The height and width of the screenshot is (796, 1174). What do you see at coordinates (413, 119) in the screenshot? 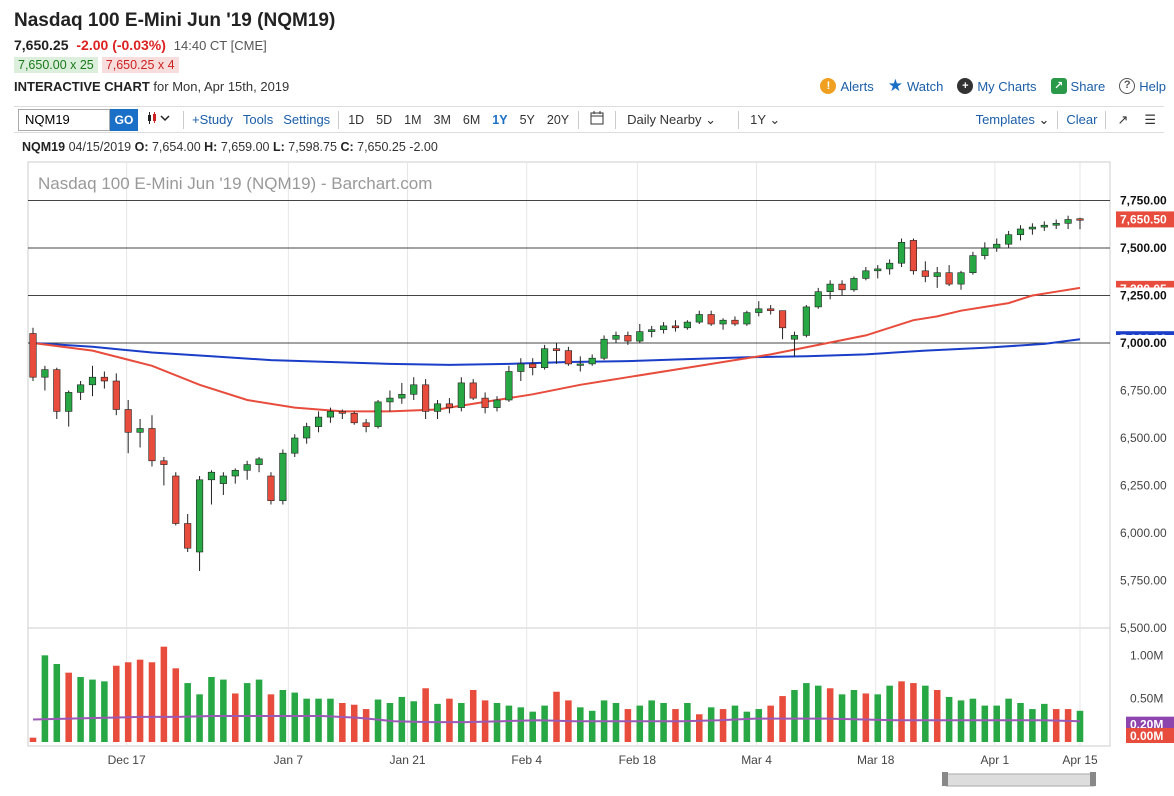
I see `period-1m: 1M` at bounding box center [413, 119].